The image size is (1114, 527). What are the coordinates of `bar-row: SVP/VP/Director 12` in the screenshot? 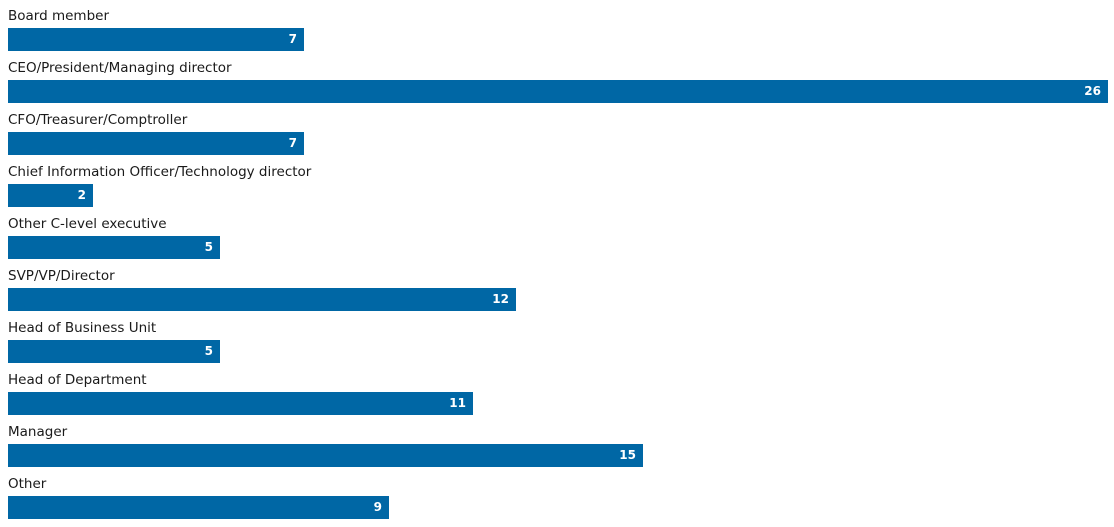 It's located at (558, 293).